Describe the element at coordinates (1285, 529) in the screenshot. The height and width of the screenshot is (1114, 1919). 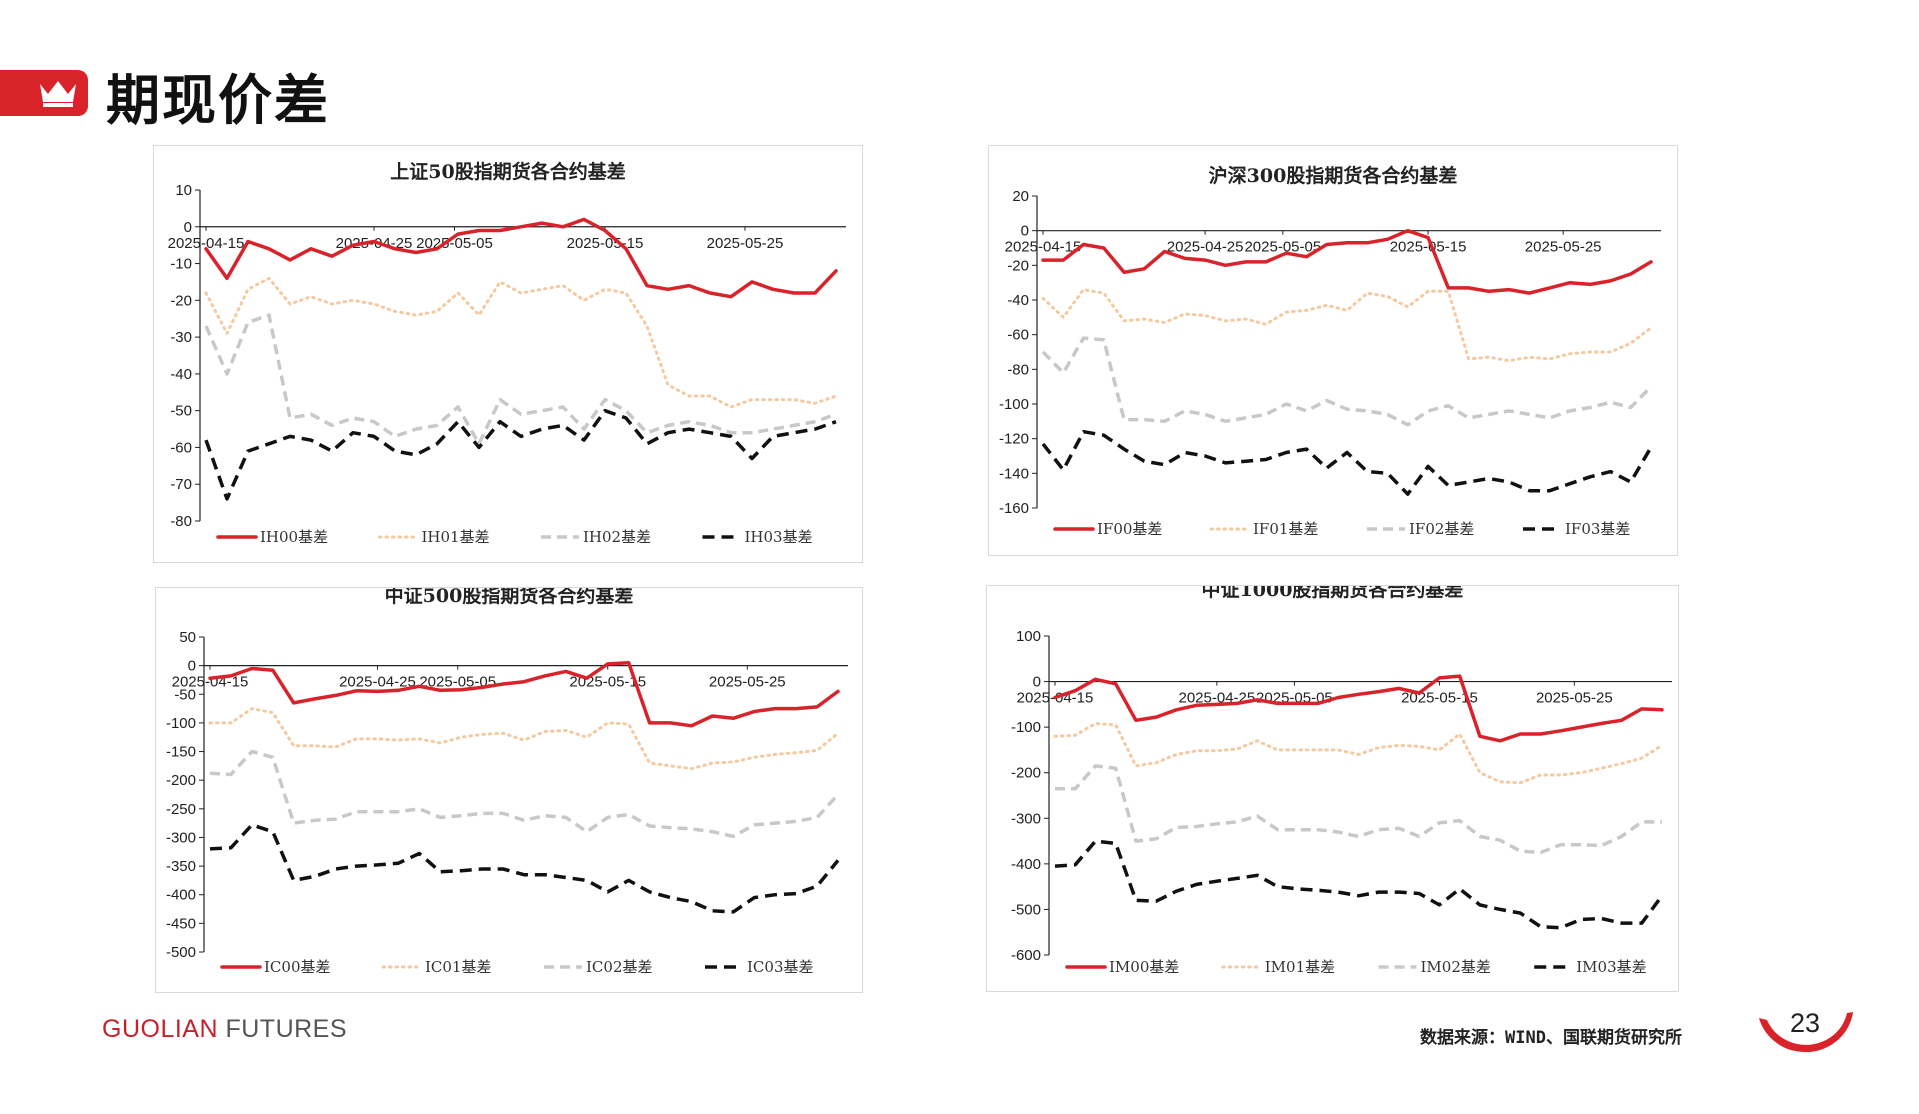
I see `legend-label: IF01基差` at that location.